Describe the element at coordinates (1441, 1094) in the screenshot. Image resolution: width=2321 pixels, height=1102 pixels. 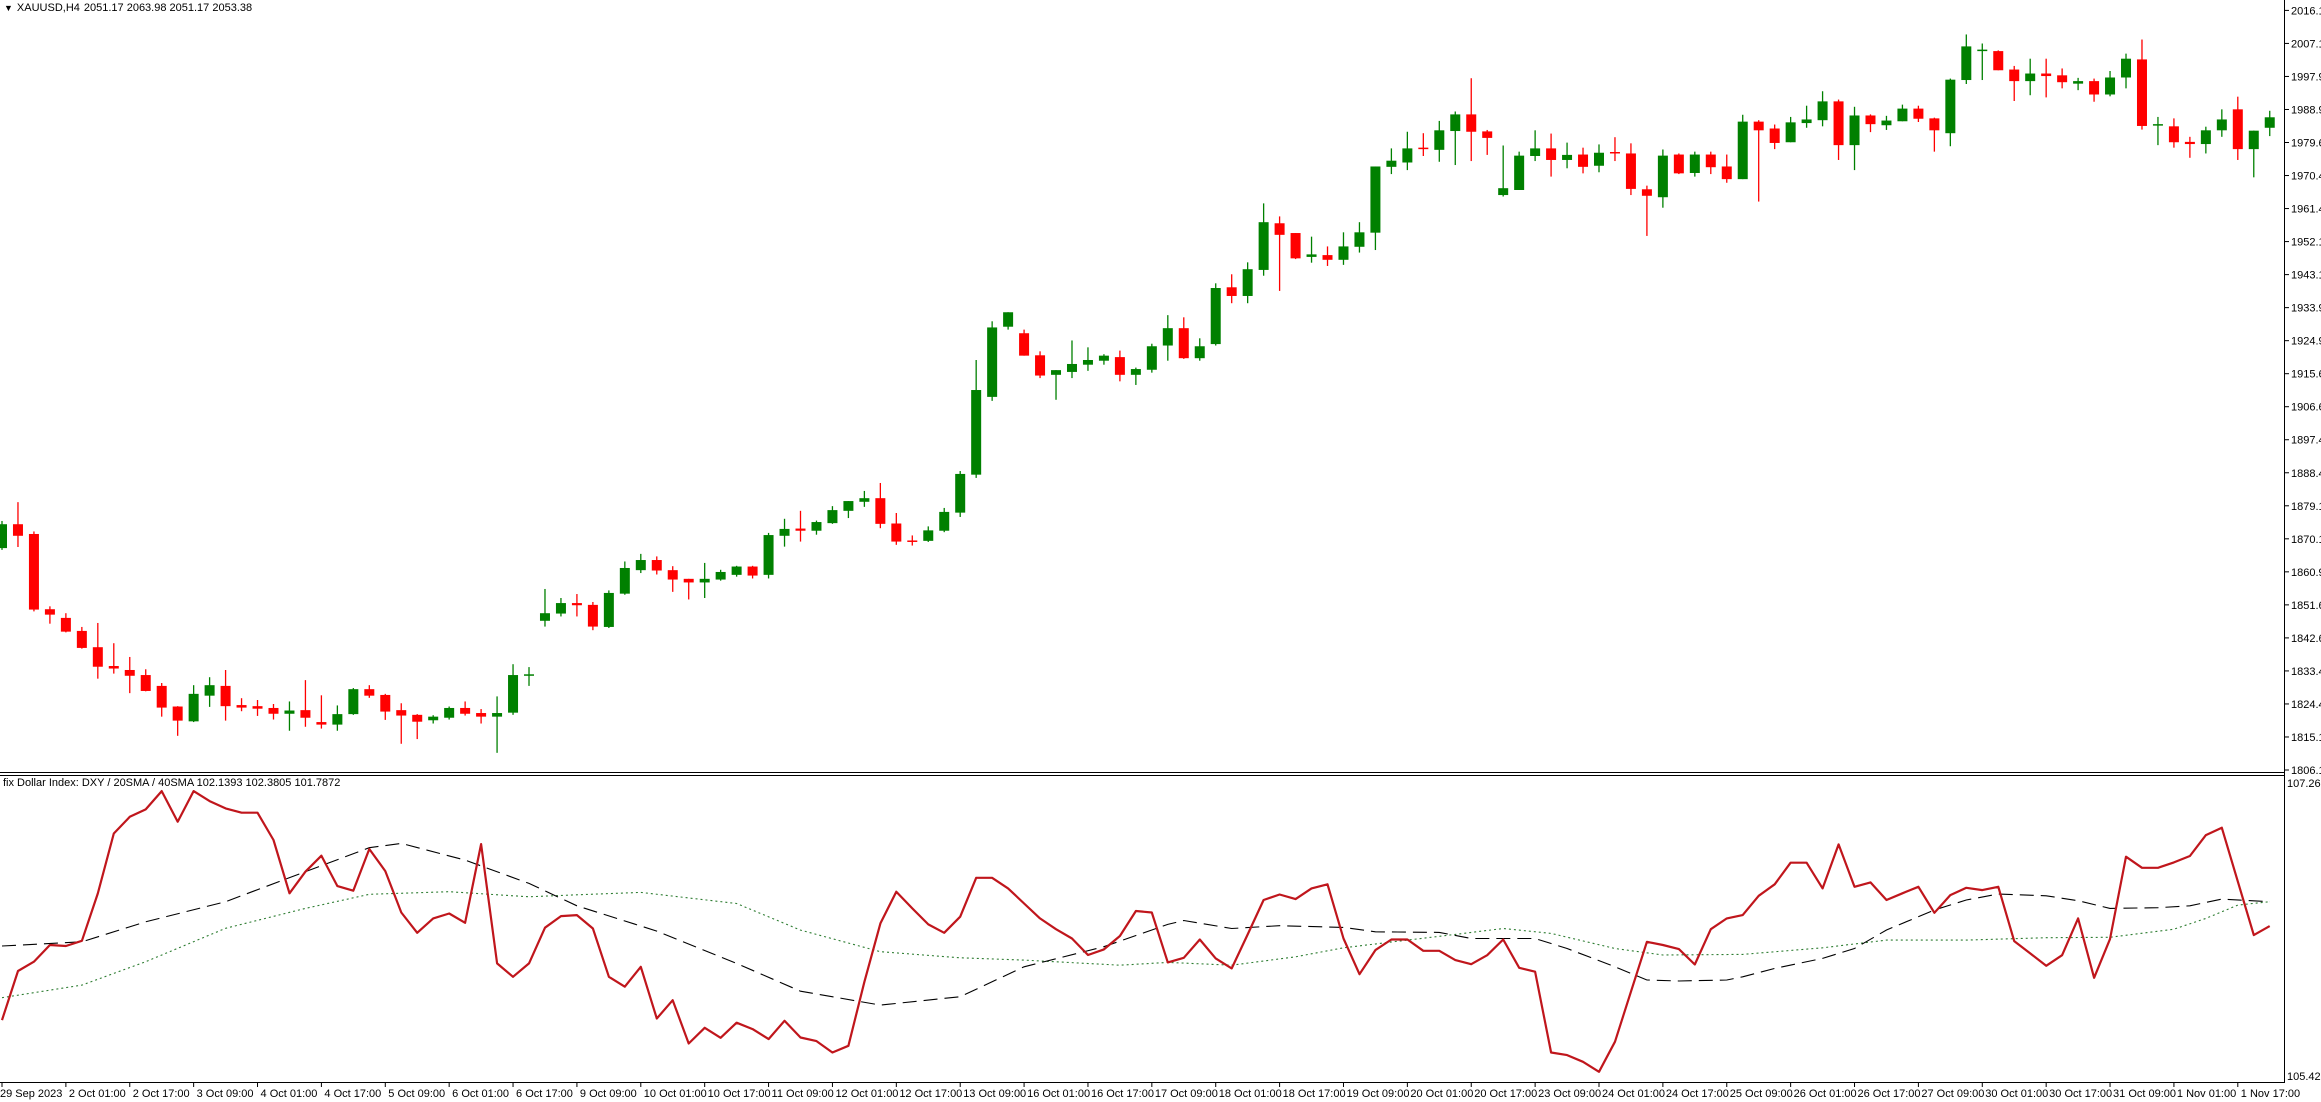
I see `time-tick-label: 20 Oct 01:00` at that location.